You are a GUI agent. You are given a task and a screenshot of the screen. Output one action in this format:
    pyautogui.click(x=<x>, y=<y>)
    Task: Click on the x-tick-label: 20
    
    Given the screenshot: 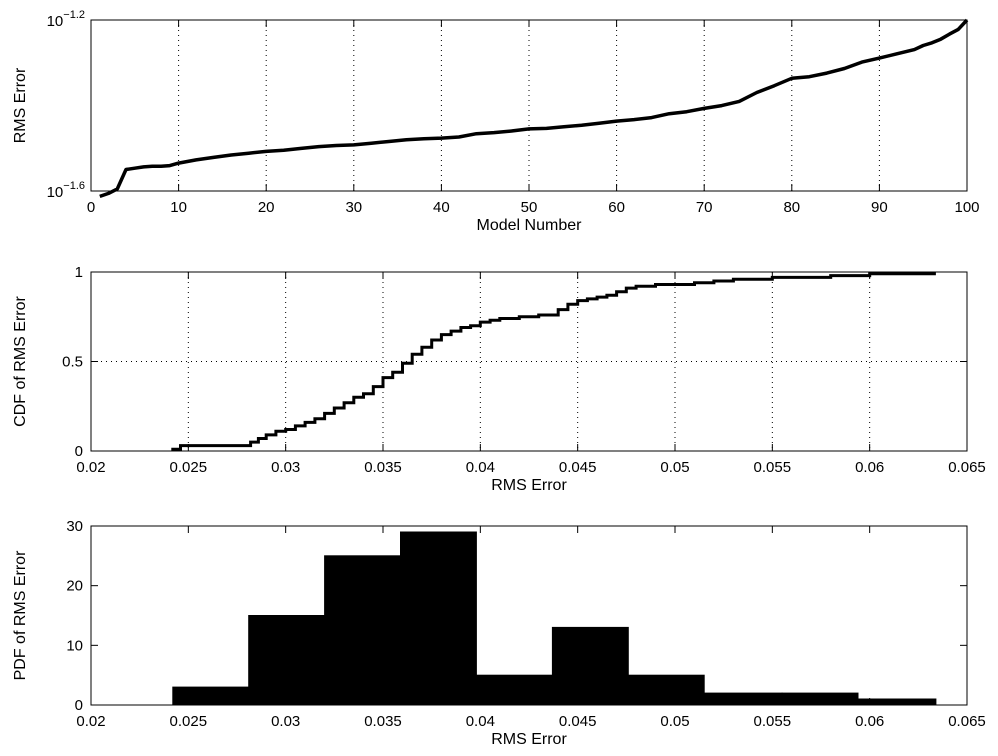 What is the action you would take?
    pyautogui.click(x=266, y=207)
    